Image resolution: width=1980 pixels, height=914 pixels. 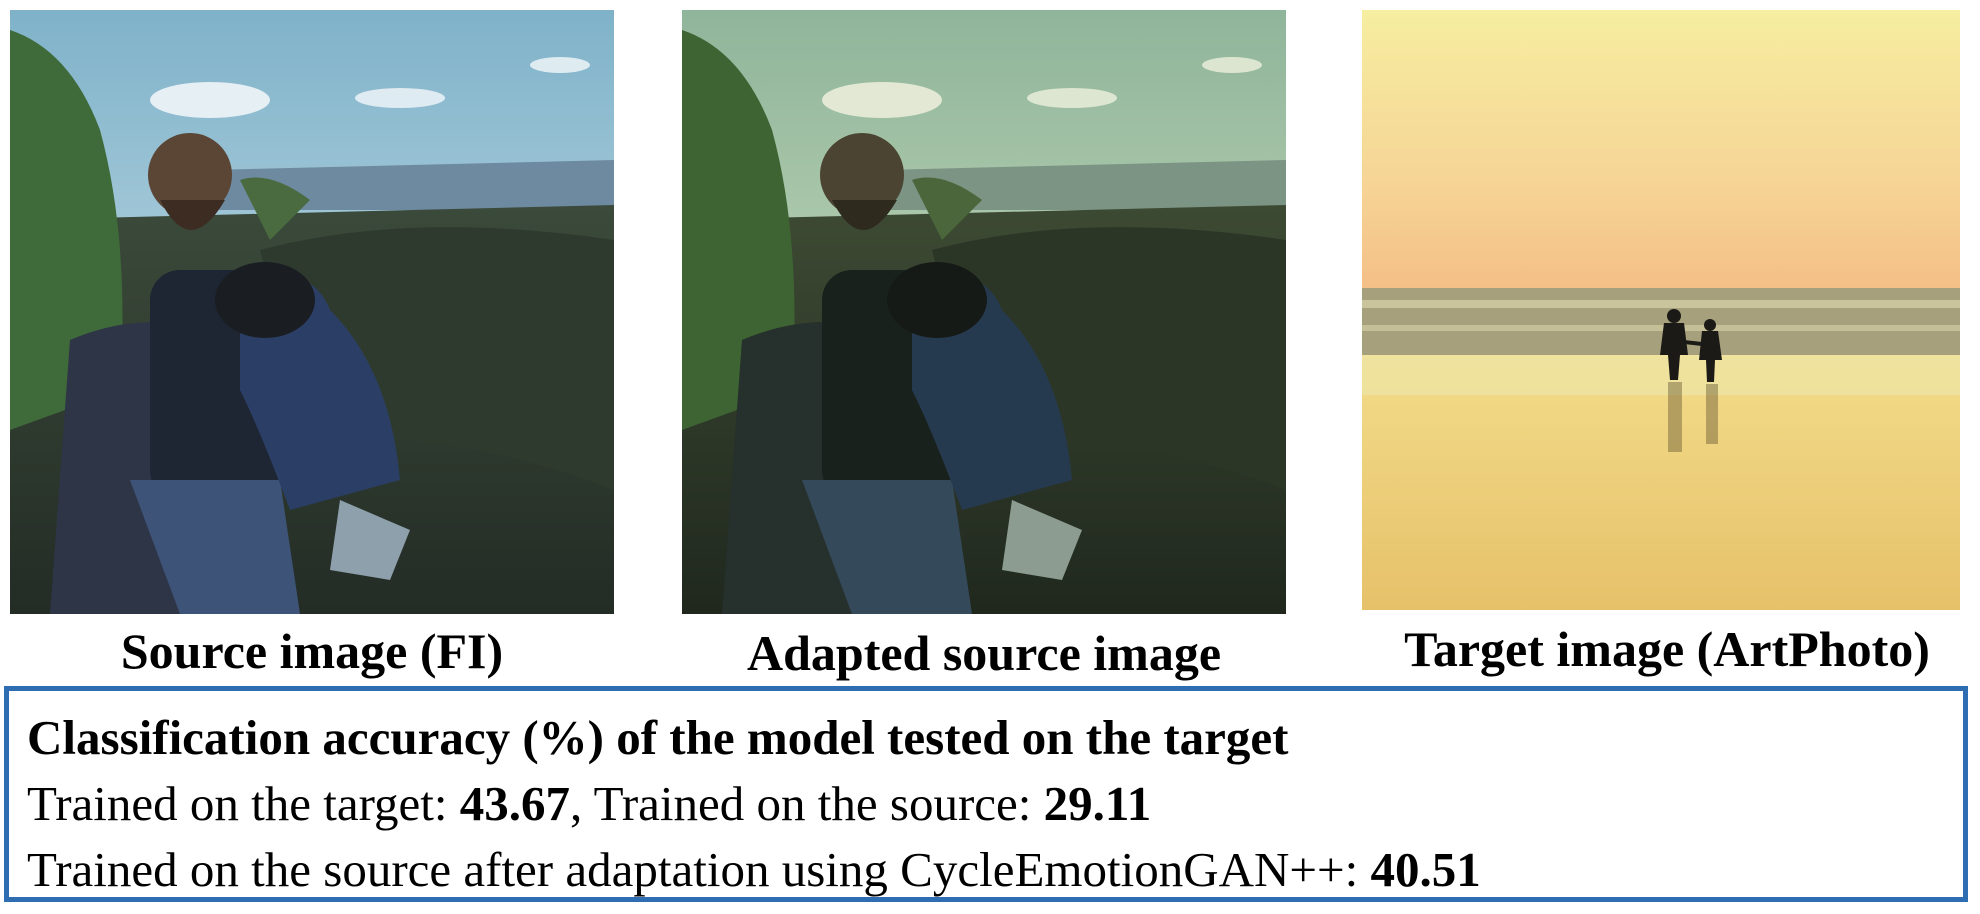 What do you see at coordinates (984, 653) in the screenshot?
I see `adapted-image-caption: Adapted source image` at bounding box center [984, 653].